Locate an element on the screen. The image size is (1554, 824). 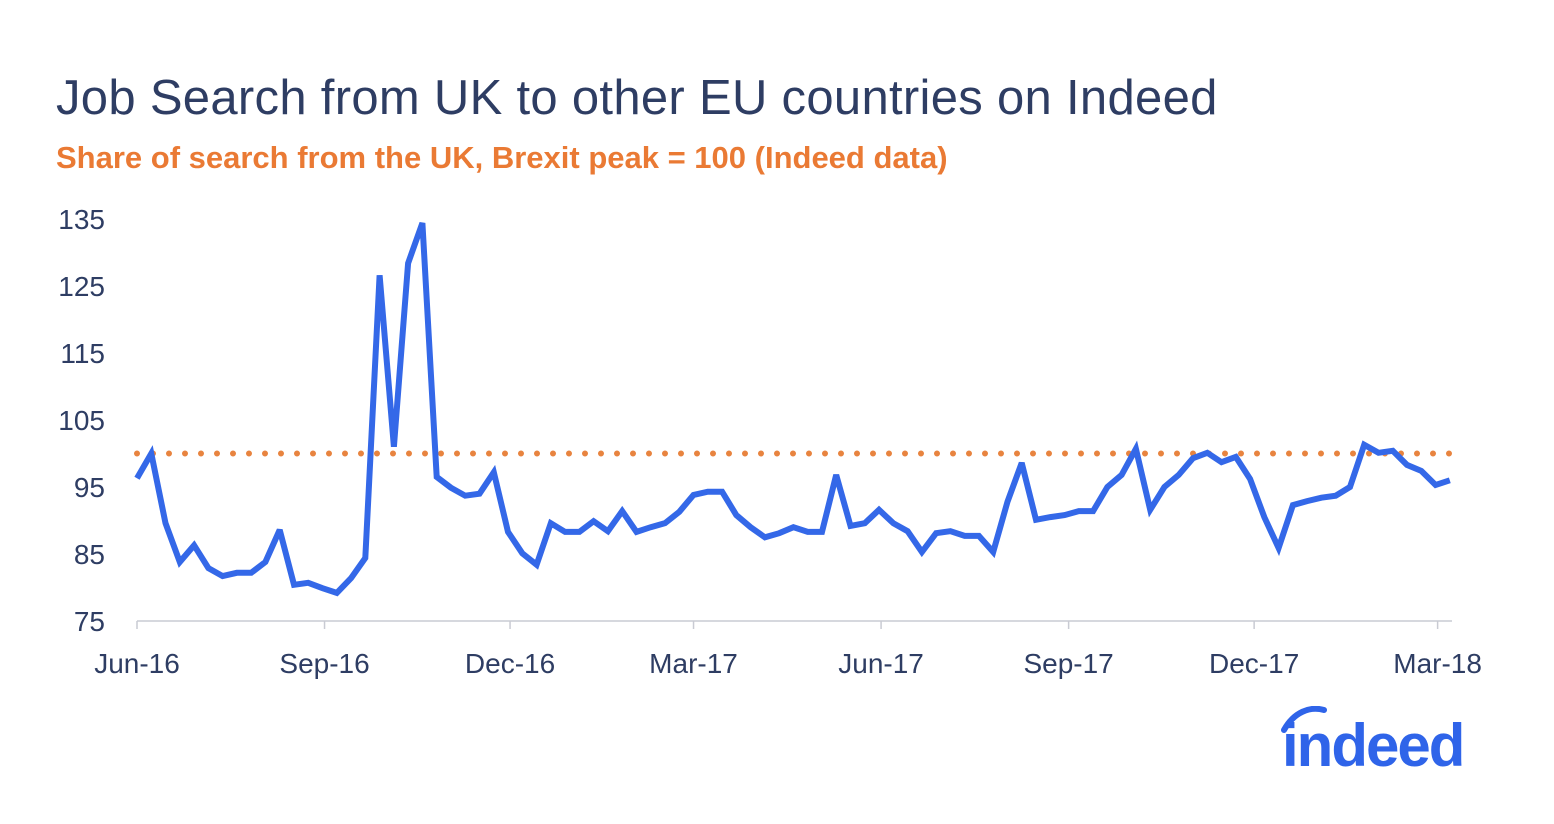
x-tick-label: Dec-17 is located at coordinates (1254, 663).